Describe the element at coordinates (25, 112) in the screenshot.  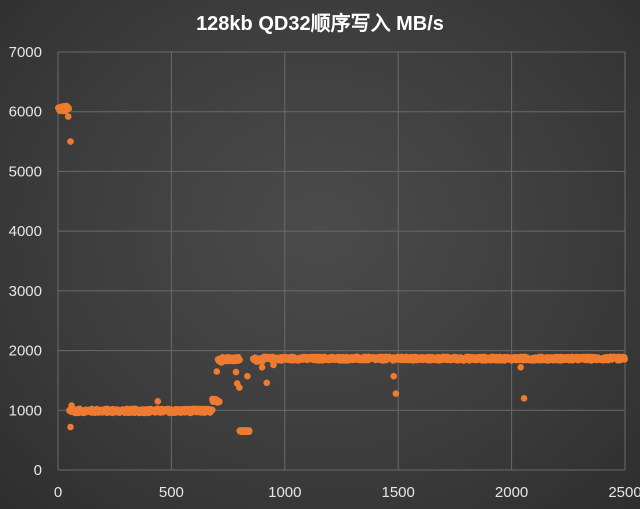
I see `y-tick-label: 6000` at that location.